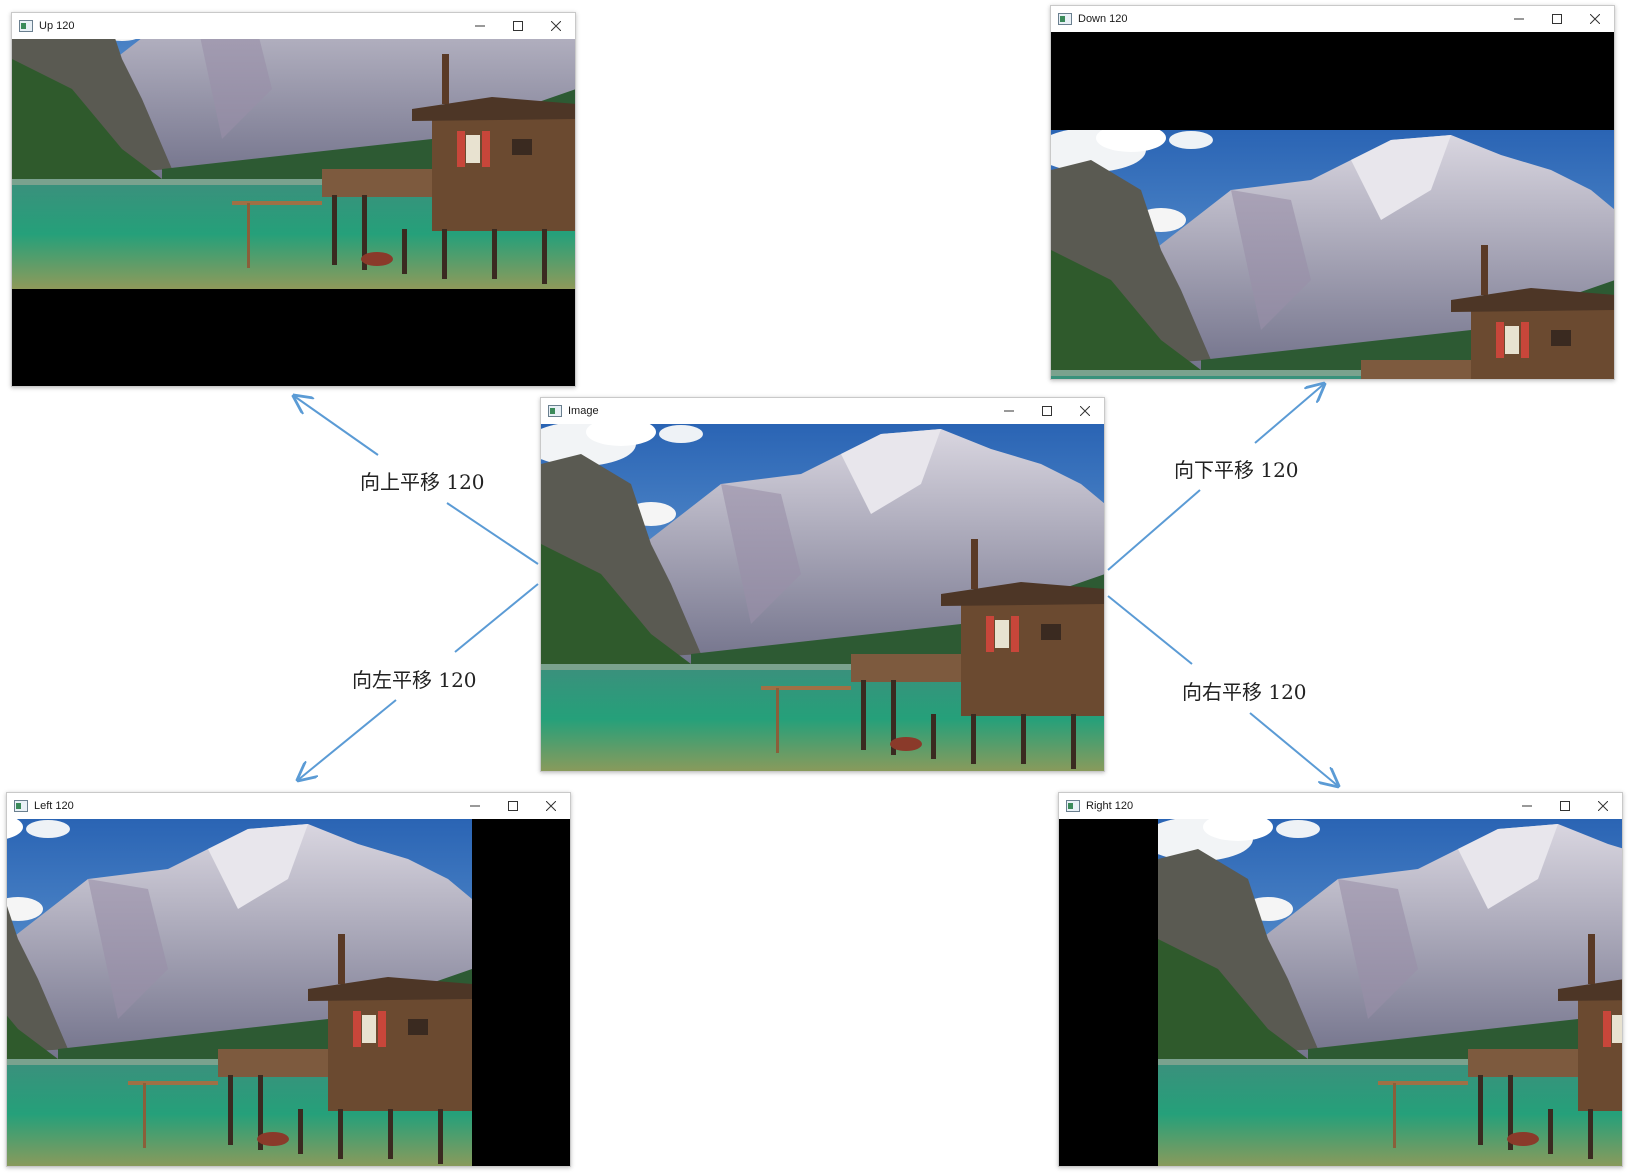 The width and height of the screenshot is (1628, 1173). I want to click on left-window-image, so click(288, 992).